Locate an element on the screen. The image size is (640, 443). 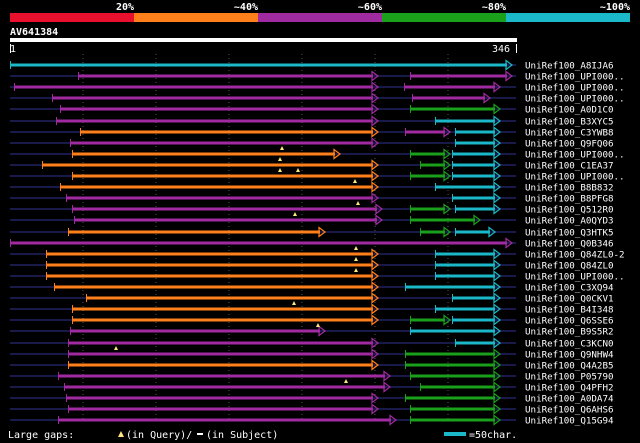
hit-row: UniRef100_P05790 is located at coordinates (312, 376).